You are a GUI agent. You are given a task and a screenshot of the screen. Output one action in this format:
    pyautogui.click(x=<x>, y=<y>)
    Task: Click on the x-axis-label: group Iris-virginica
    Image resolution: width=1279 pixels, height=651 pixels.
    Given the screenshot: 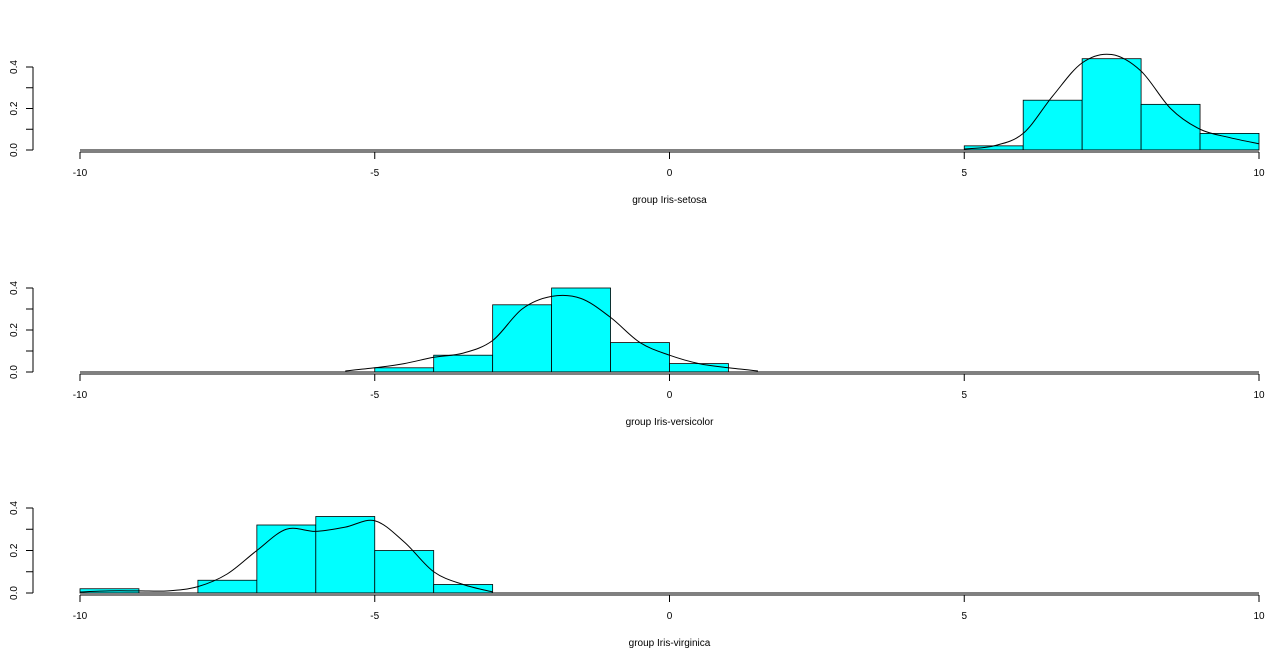 What is the action you would take?
    pyautogui.click(x=670, y=643)
    